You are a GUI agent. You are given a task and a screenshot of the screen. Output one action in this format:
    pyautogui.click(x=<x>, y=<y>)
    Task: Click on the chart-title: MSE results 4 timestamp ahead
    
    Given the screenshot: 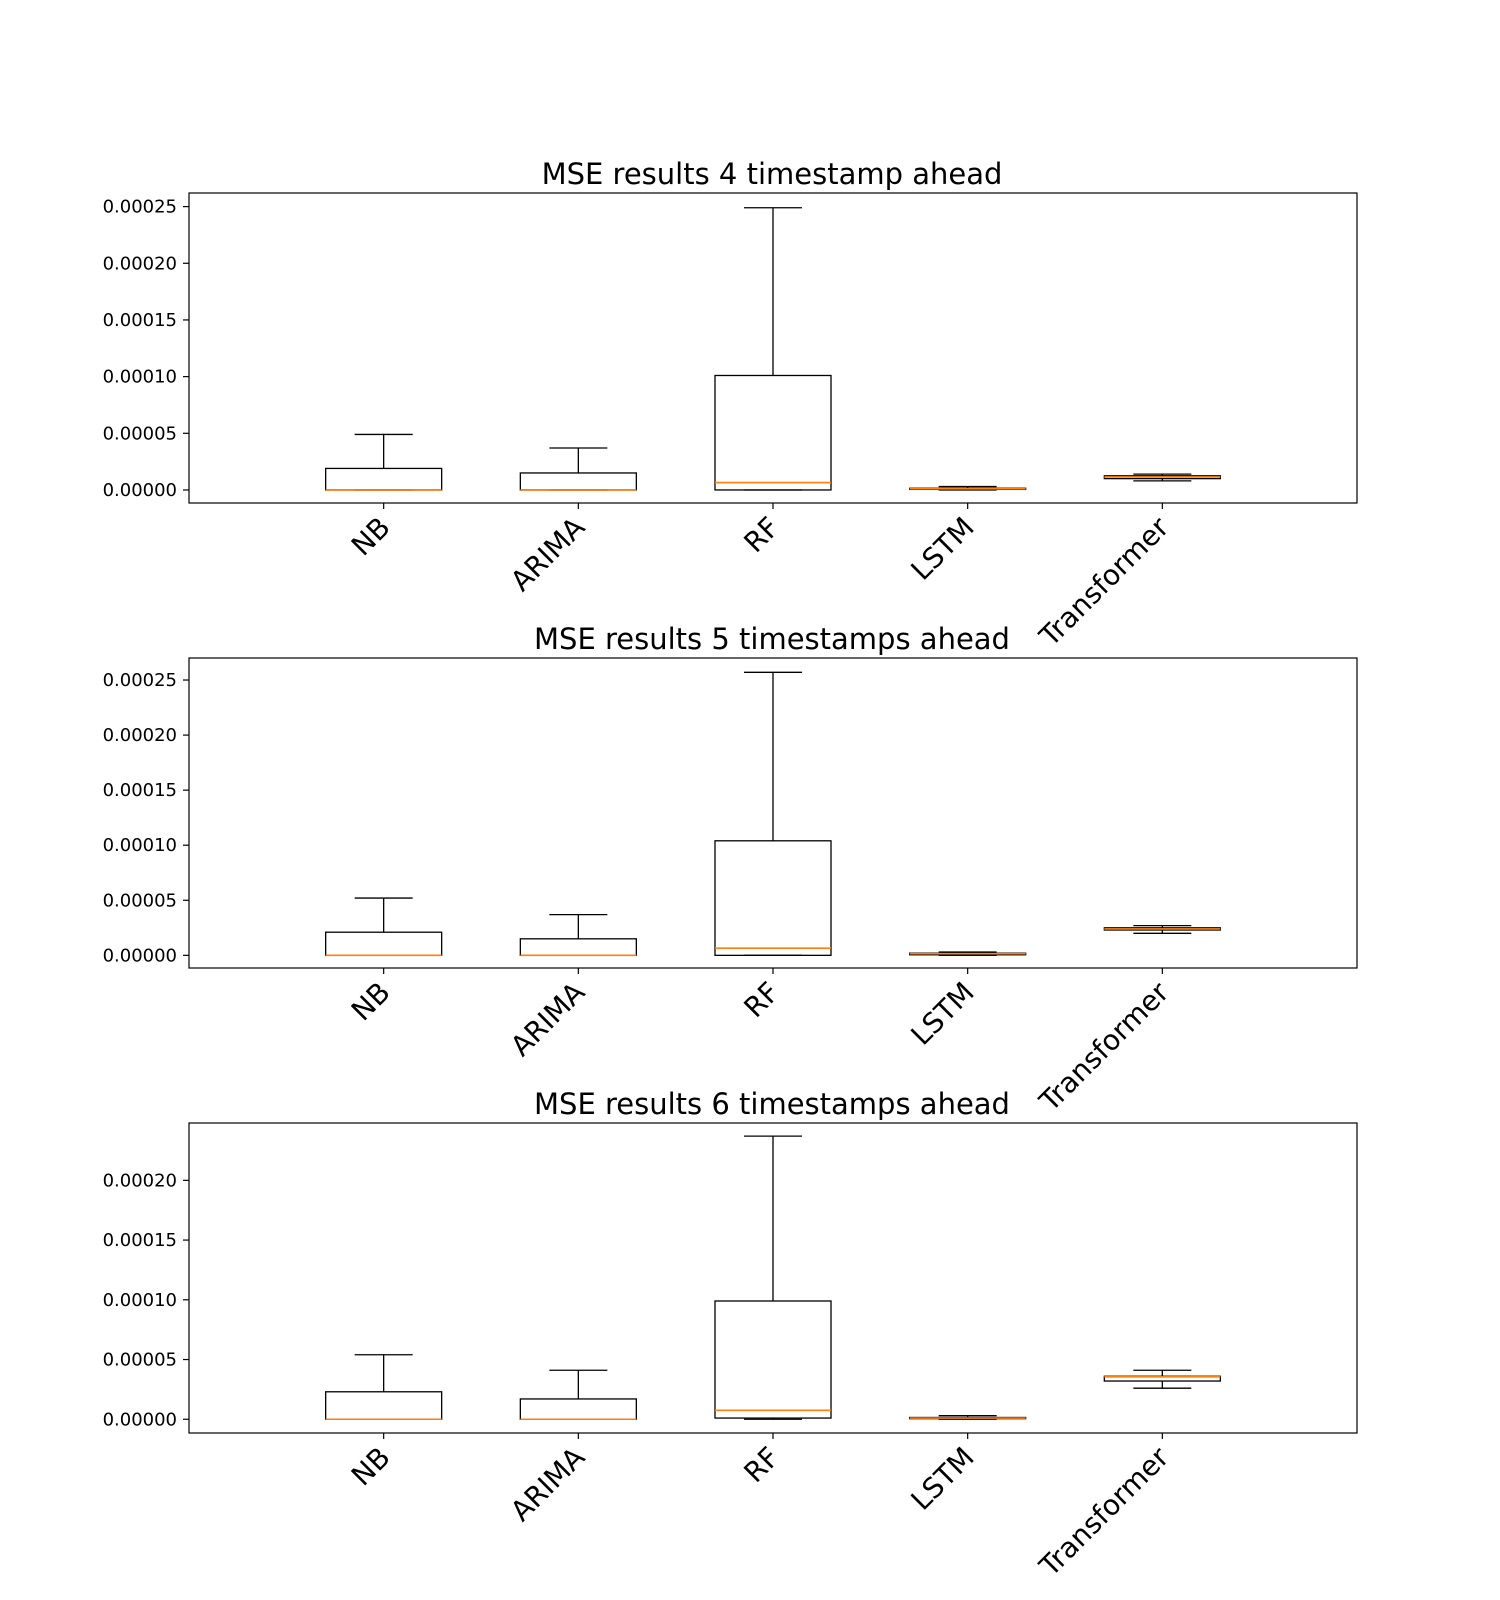 What is the action you would take?
    pyautogui.click(x=772, y=174)
    